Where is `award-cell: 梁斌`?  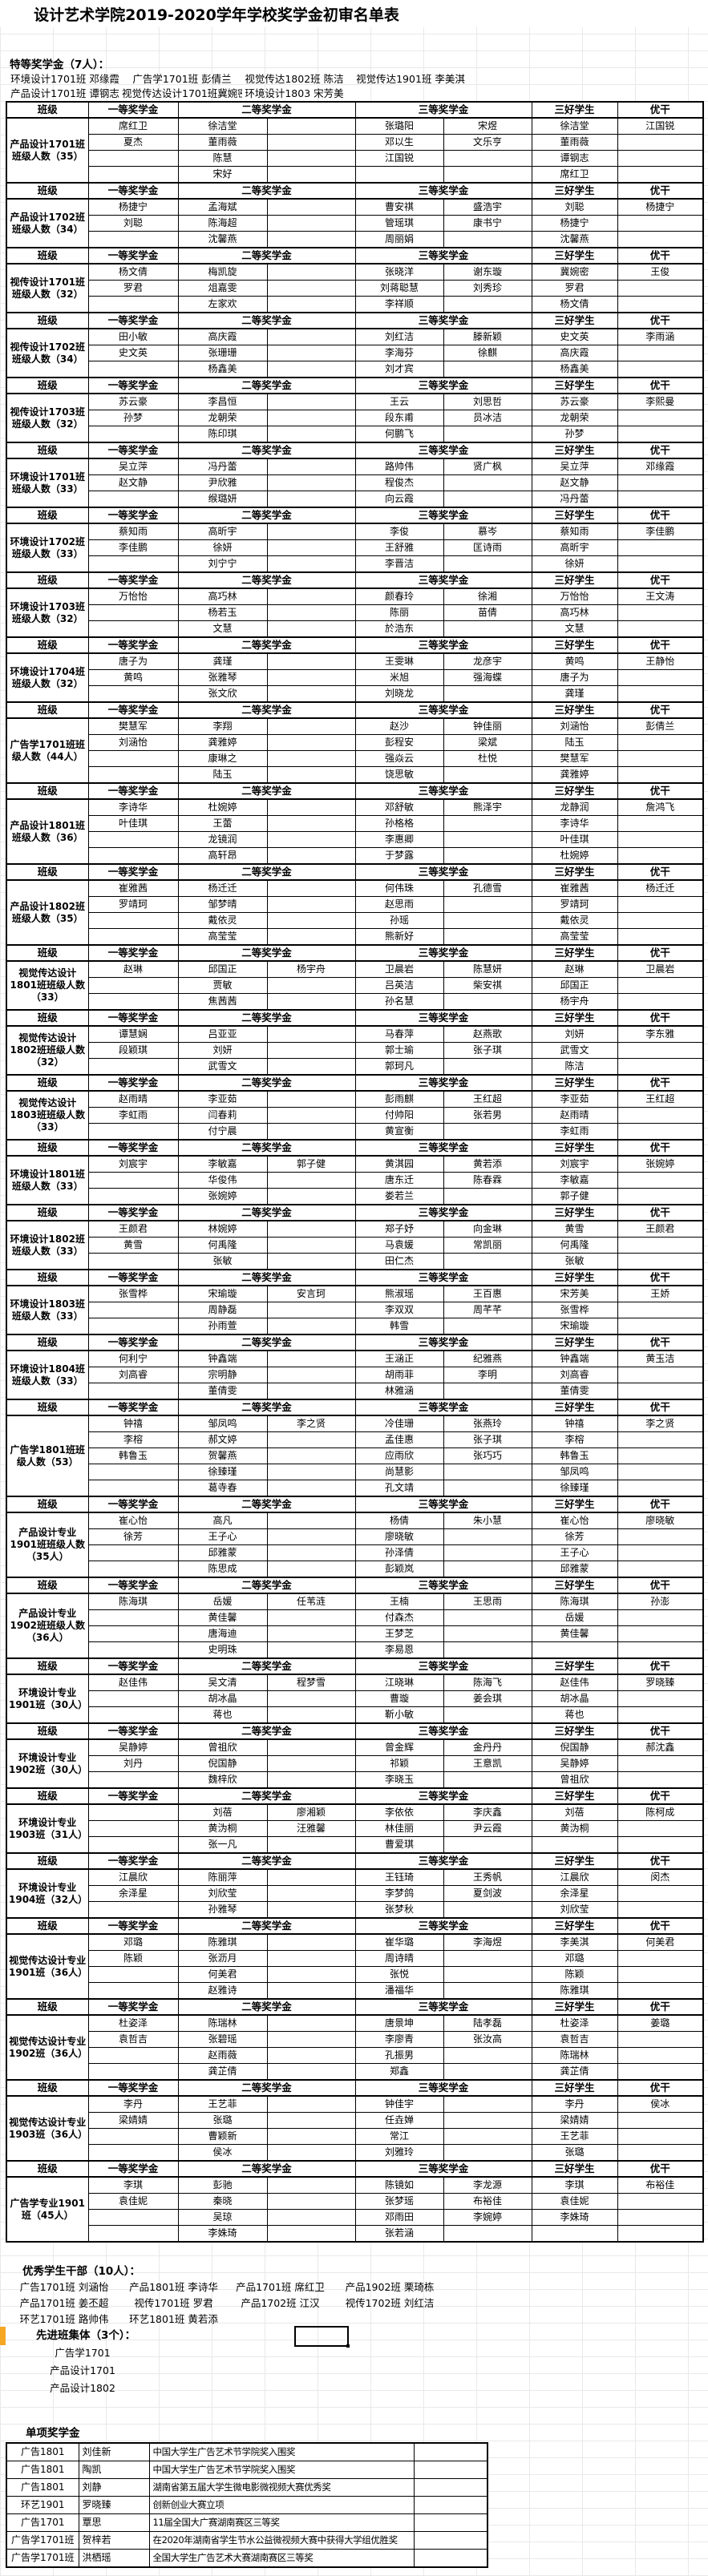 award-cell: 梁斌 is located at coordinates (488, 742).